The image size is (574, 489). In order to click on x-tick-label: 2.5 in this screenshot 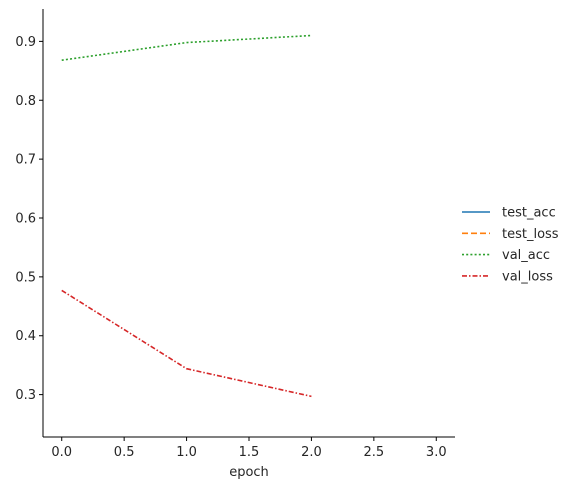, I will do `click(374, 452)`.